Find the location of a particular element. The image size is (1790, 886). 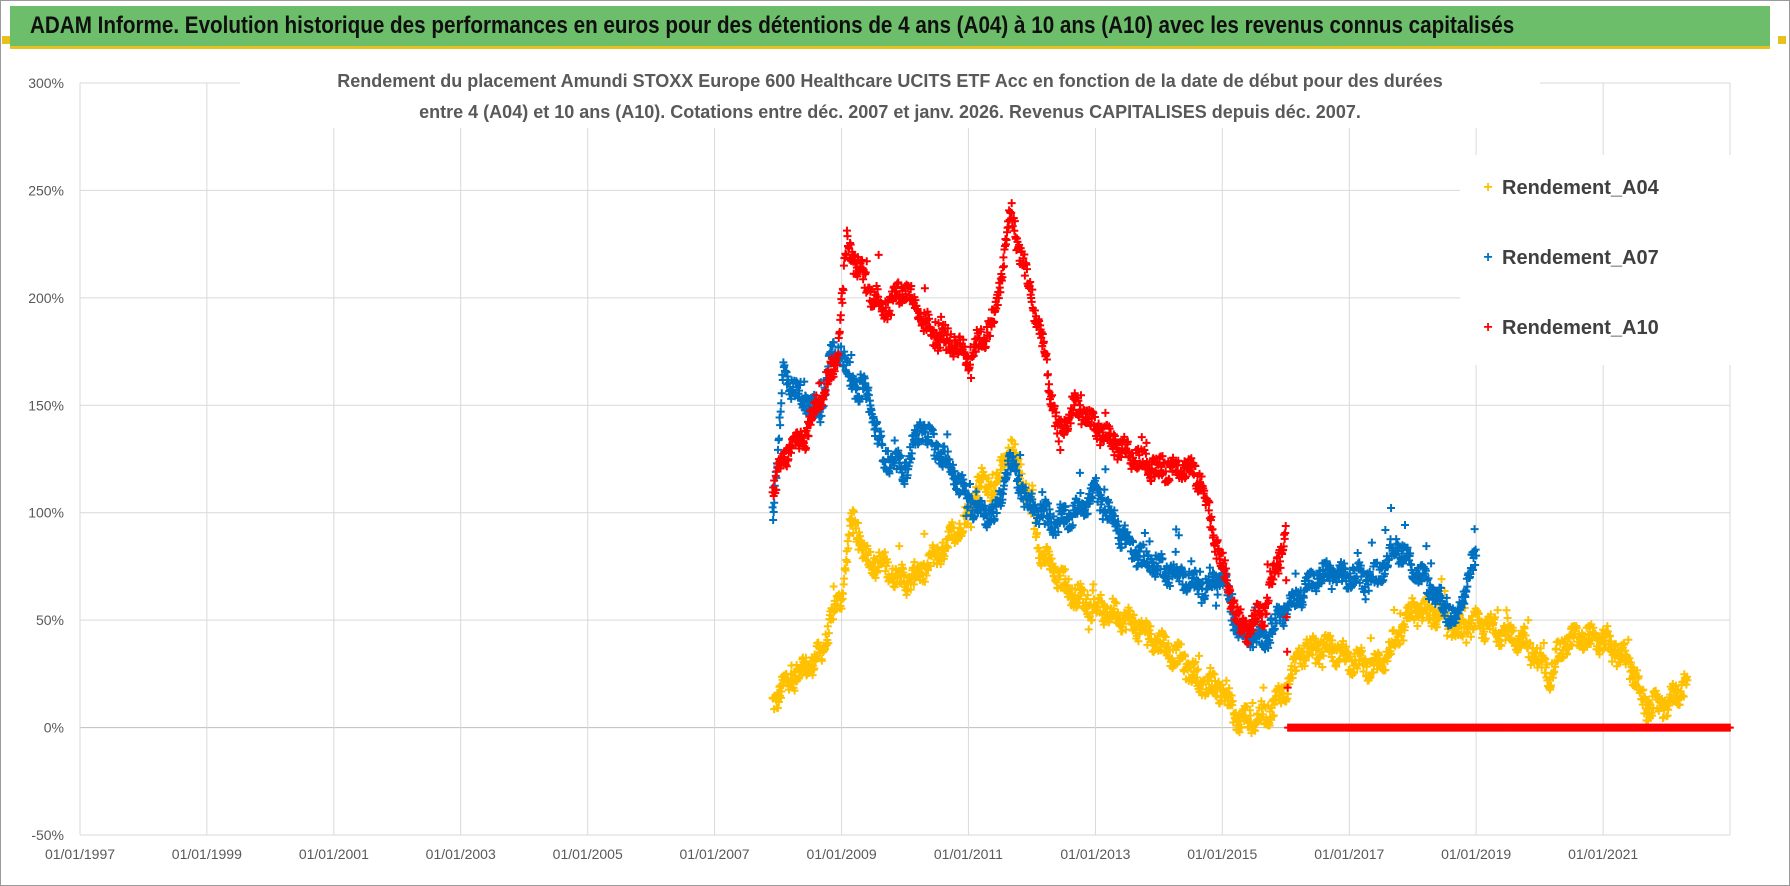

y-tick-label: 300% is located at coordinates (46, 83).